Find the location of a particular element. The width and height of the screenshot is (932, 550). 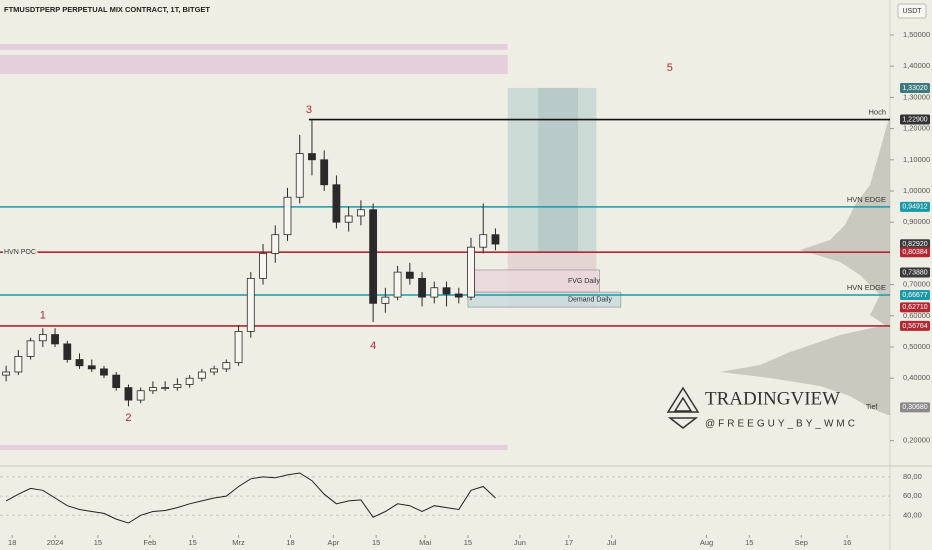

x-tick-label: Sep is located at coordinates (801, 542).